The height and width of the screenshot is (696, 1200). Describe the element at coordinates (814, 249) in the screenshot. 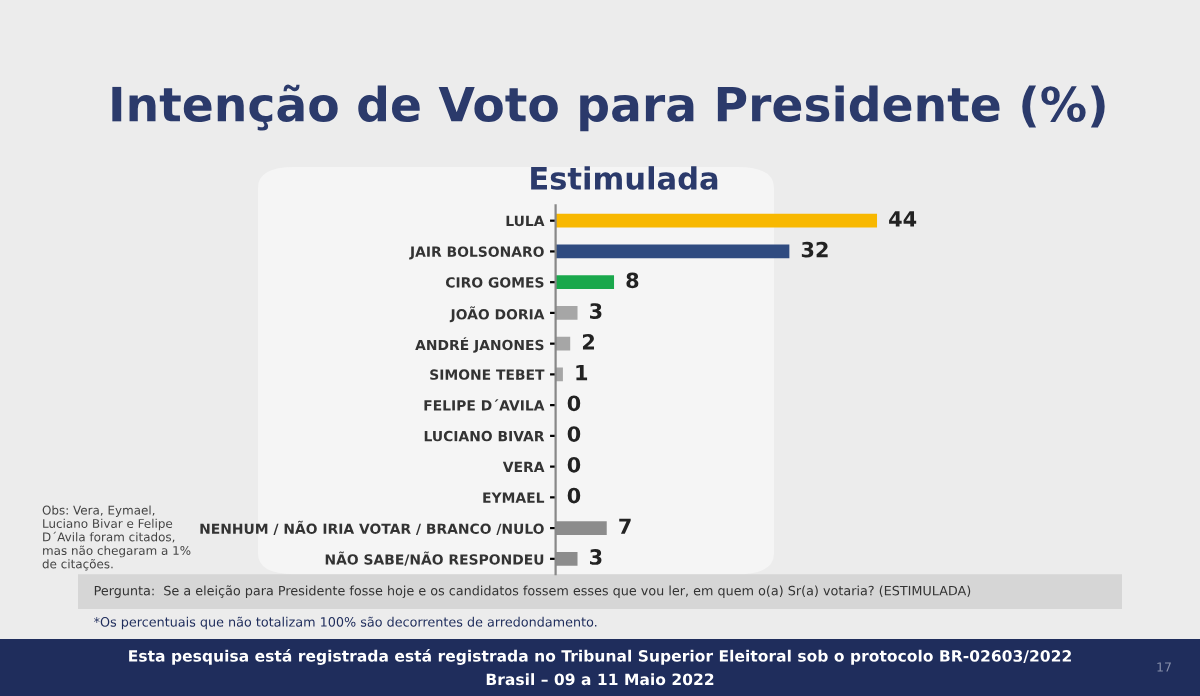

I see `data-label: 32` at that location.